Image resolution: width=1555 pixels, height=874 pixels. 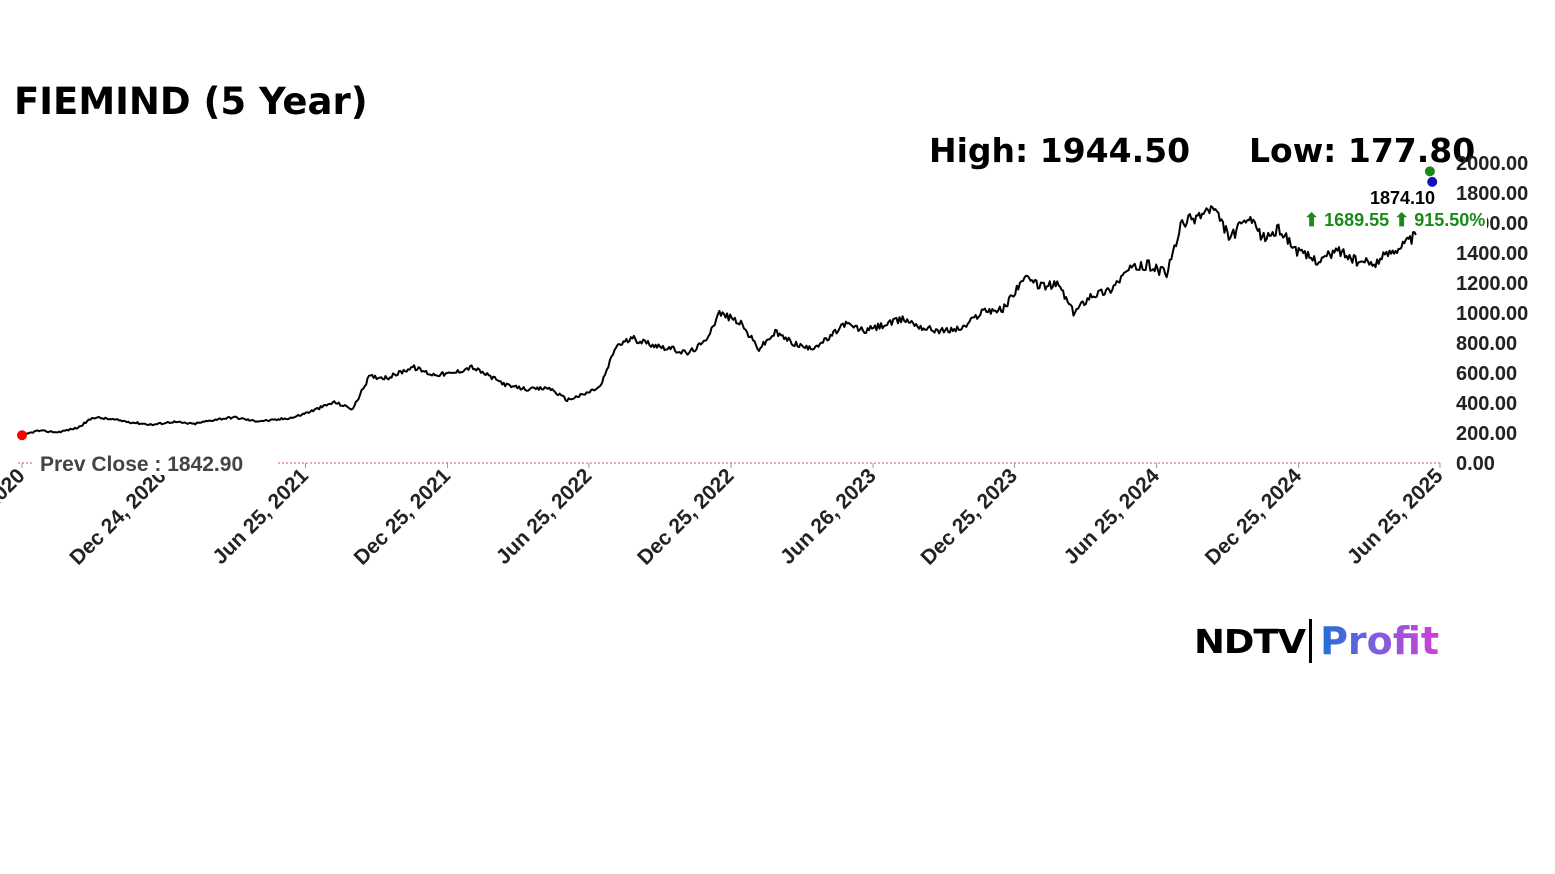 I want to click on high-marker, so click(x=1429, y=171).